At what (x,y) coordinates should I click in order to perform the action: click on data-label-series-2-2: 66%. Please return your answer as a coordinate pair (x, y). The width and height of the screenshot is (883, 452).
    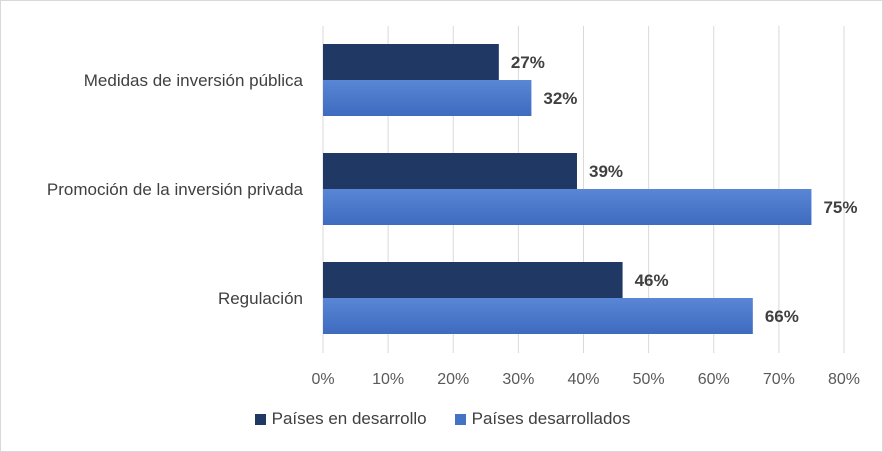
    Looking at the image, I should click on (782, 316).